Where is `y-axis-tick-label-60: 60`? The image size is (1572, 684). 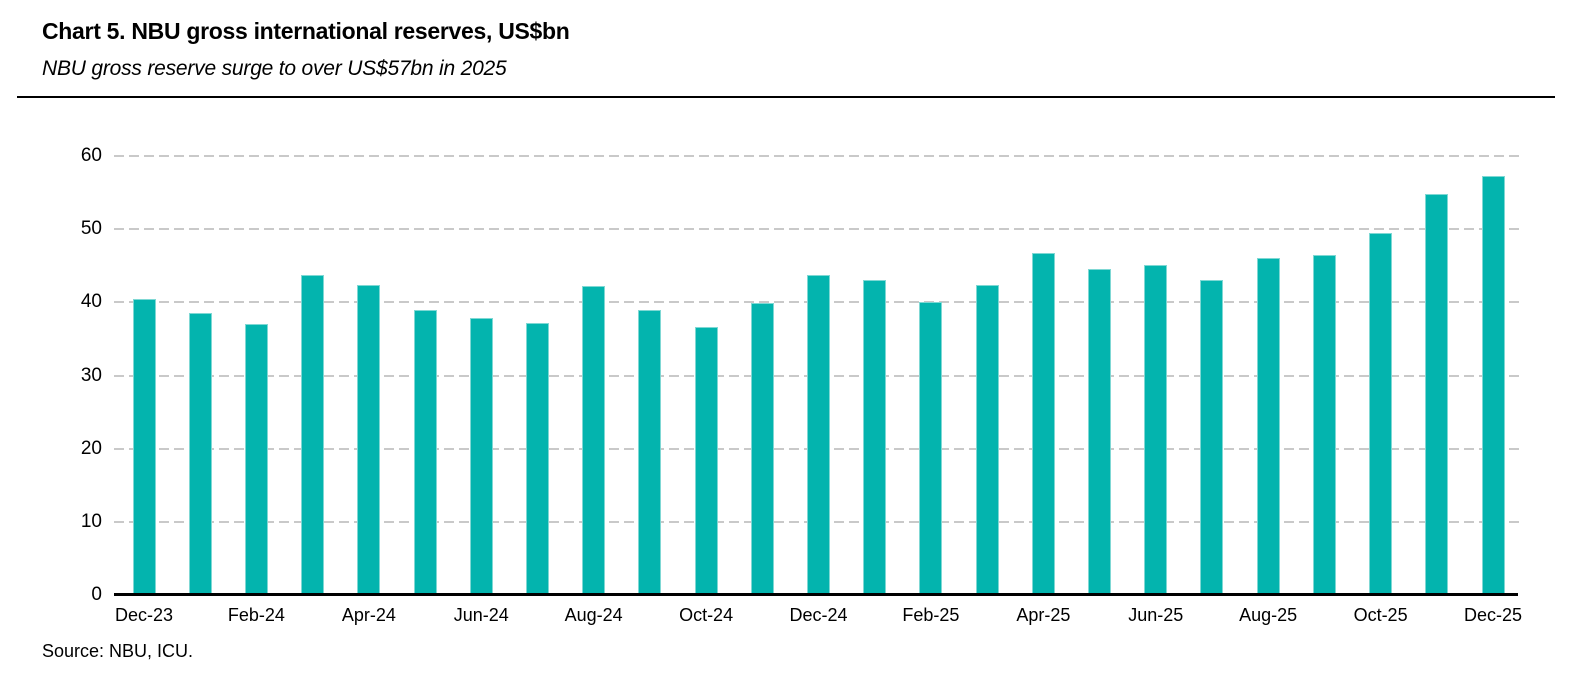
y-axis-tick-label-60: 60 is located at coordinates (91, 155).